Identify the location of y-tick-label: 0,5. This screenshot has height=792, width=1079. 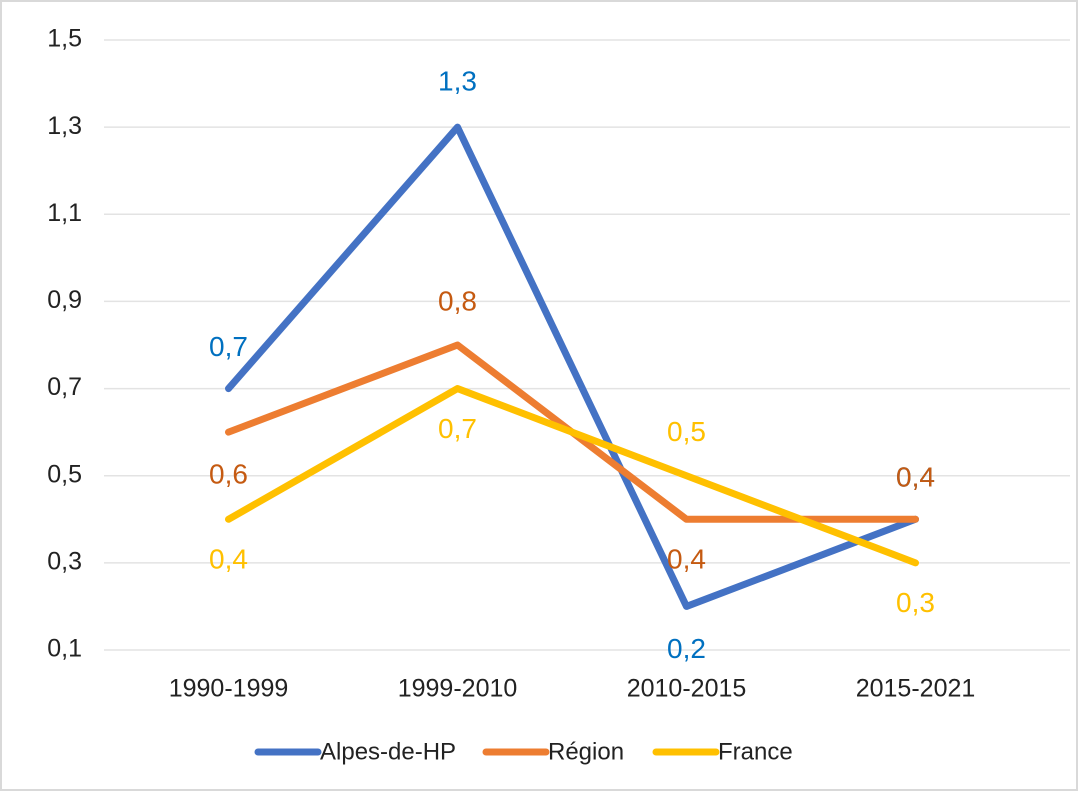
(64, 474).